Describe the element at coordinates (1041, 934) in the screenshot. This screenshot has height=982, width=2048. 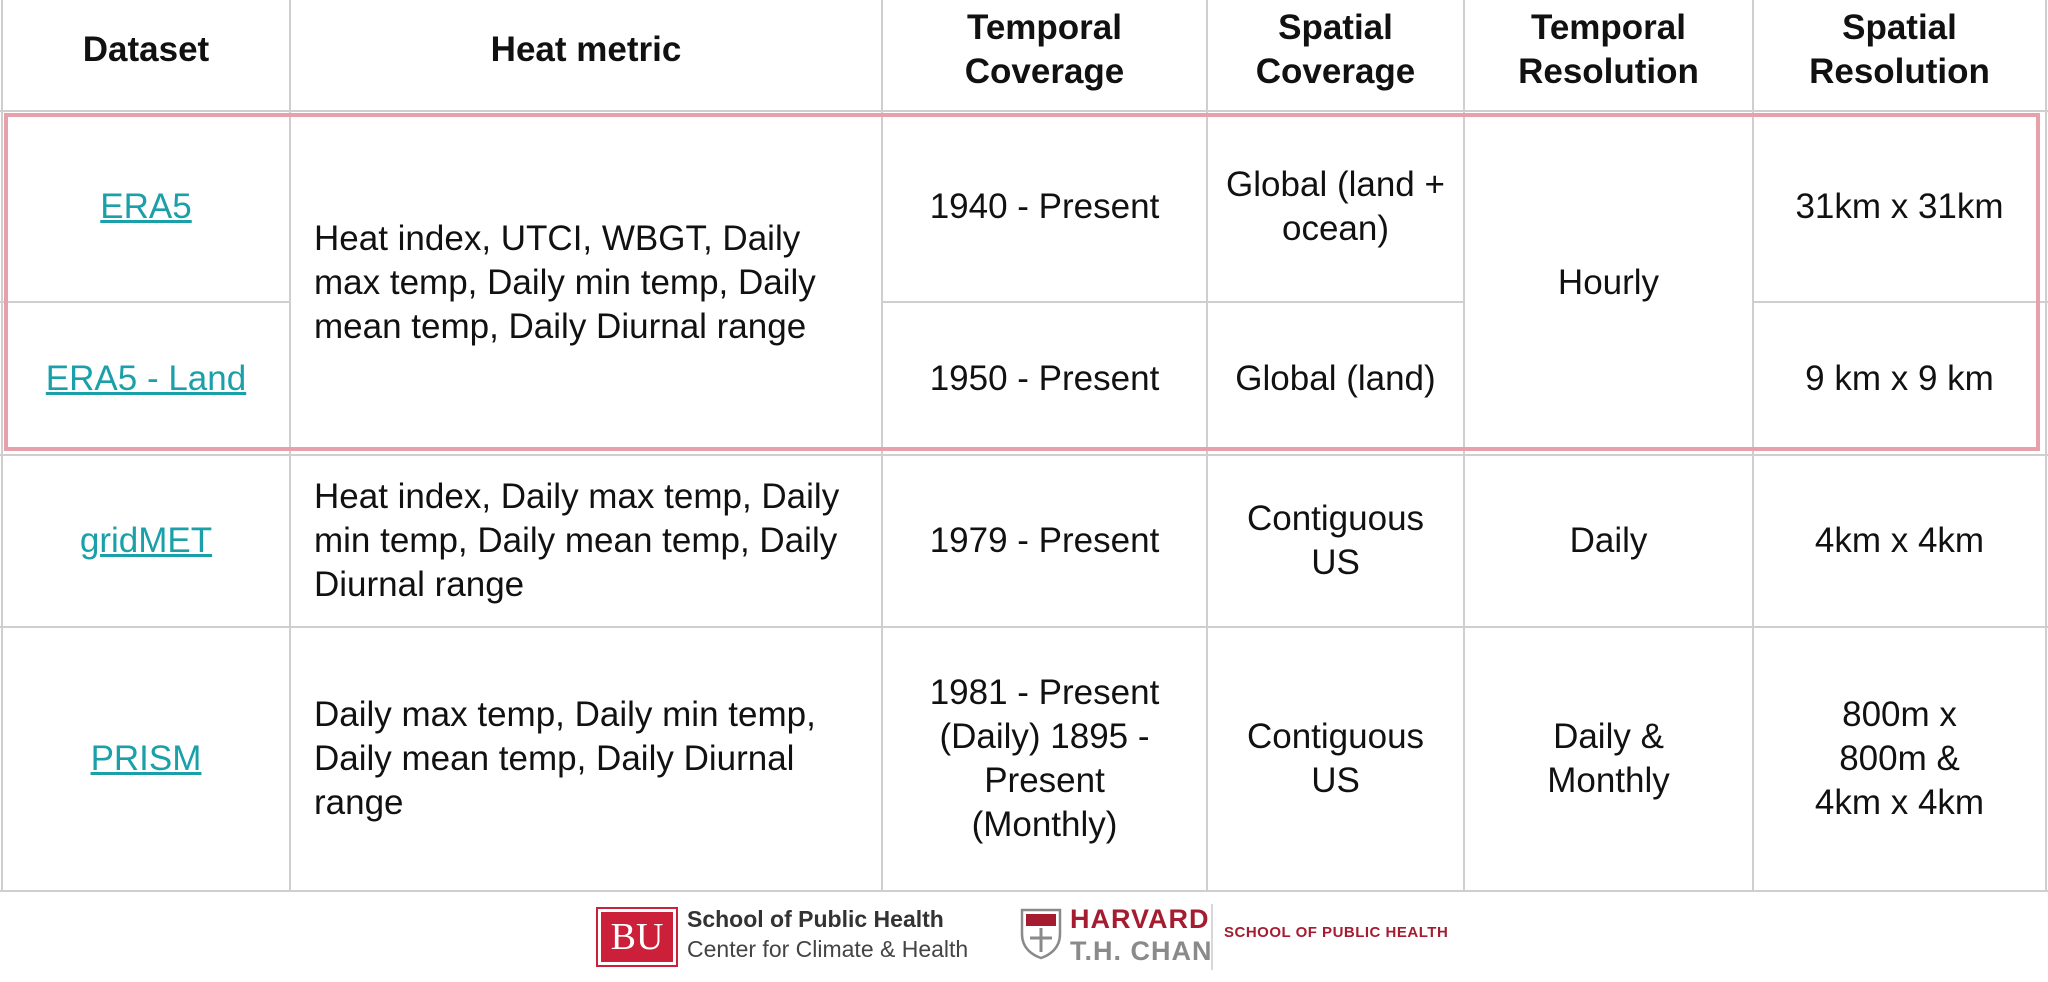
I see `harvard-shield-icon` at that location.